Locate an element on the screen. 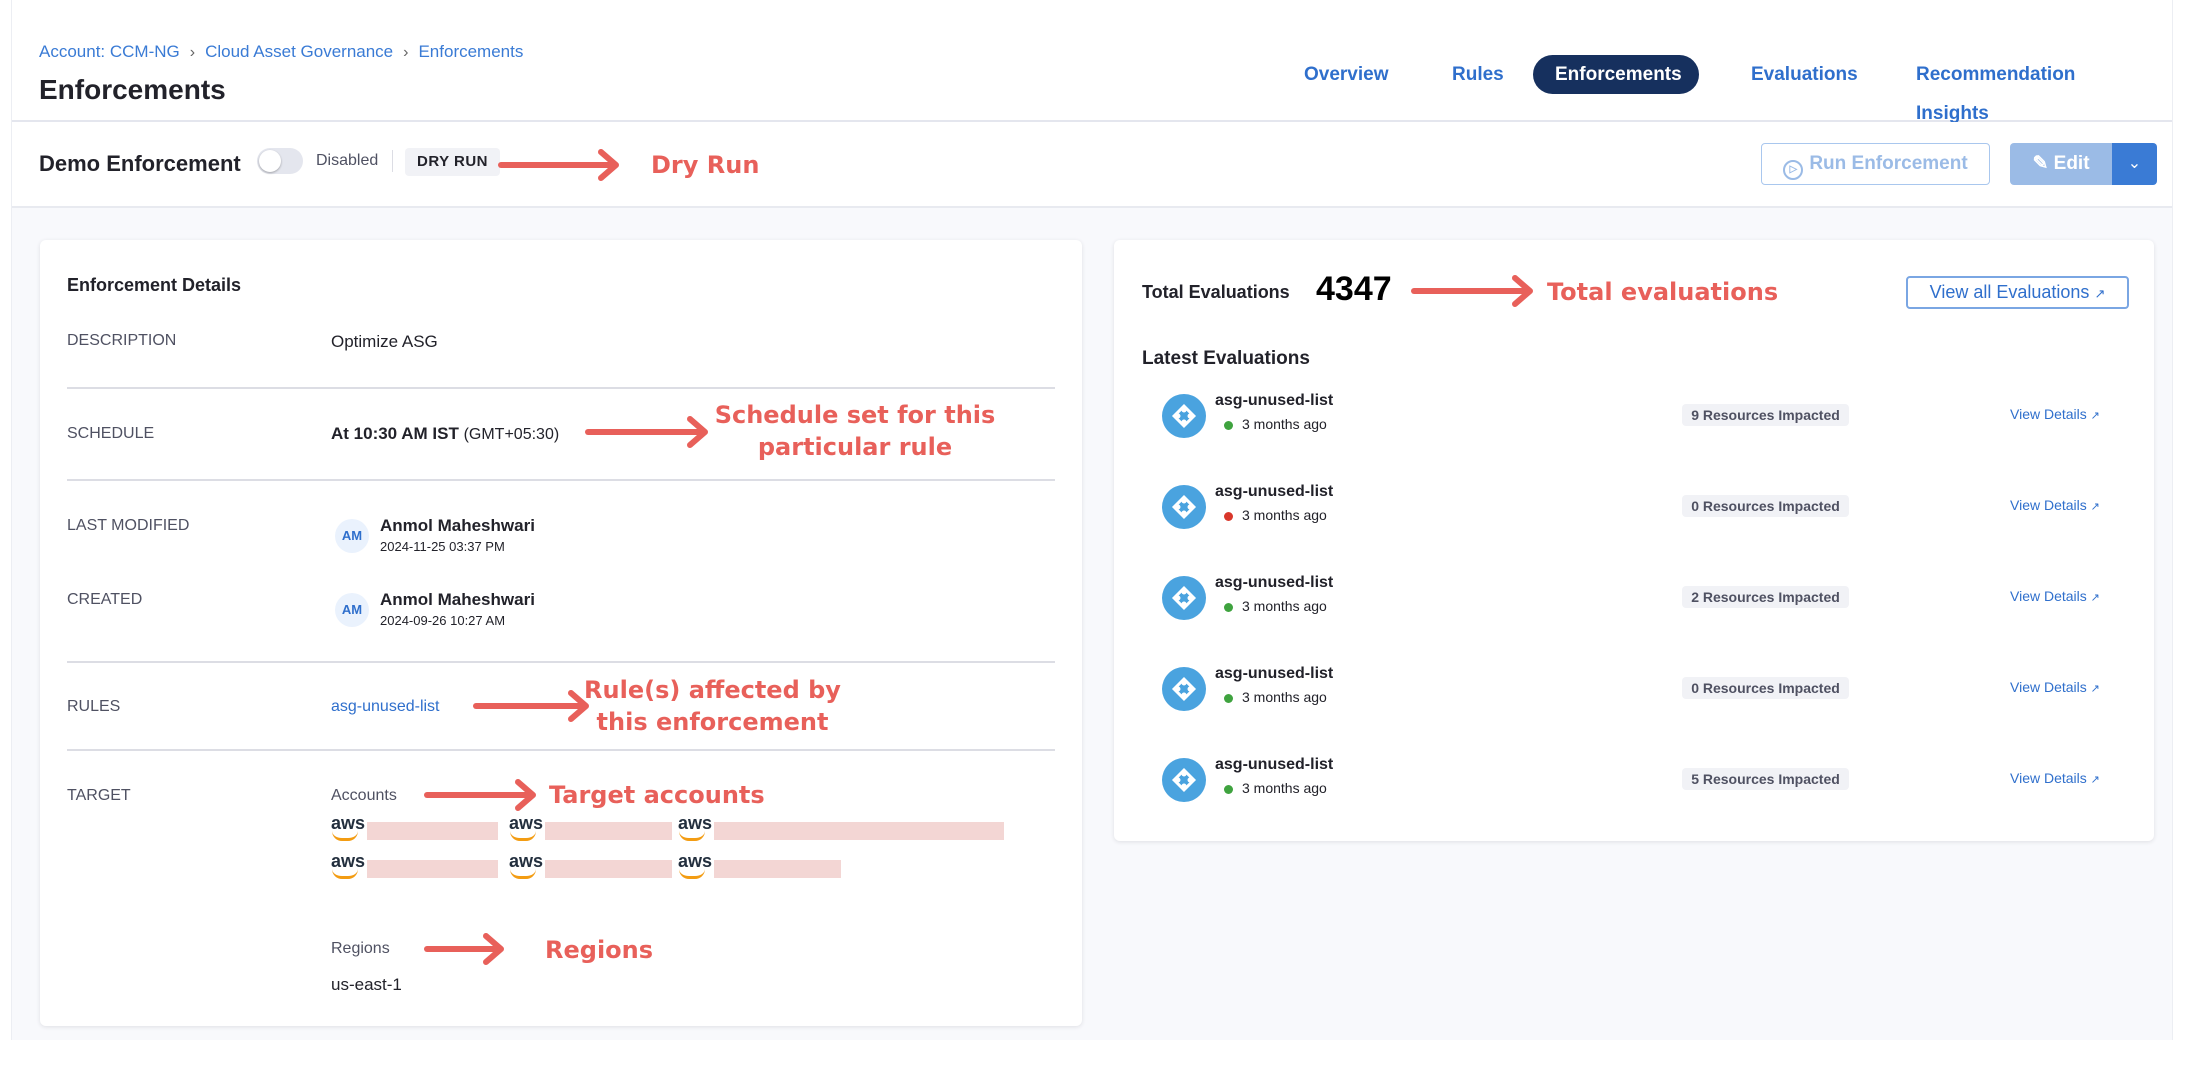 The image size is (2194, 1082). resources-impacted-badge: 0 Resources Impacted is located at coordinates (1765, 688).